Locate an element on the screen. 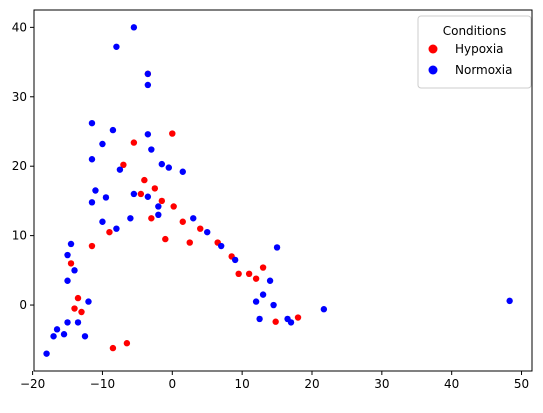 The width and height of the screenshot is (543, 413). y-tick-label: 40 is located at coordinates (19, 27).